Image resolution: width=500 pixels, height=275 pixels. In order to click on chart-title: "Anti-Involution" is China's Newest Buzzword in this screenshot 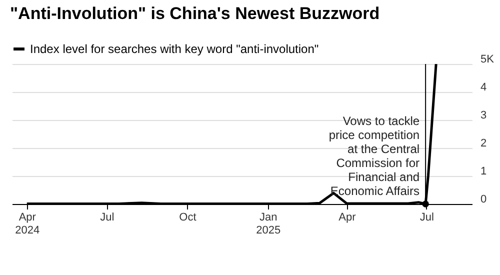, I will do `click(195, 13)`.